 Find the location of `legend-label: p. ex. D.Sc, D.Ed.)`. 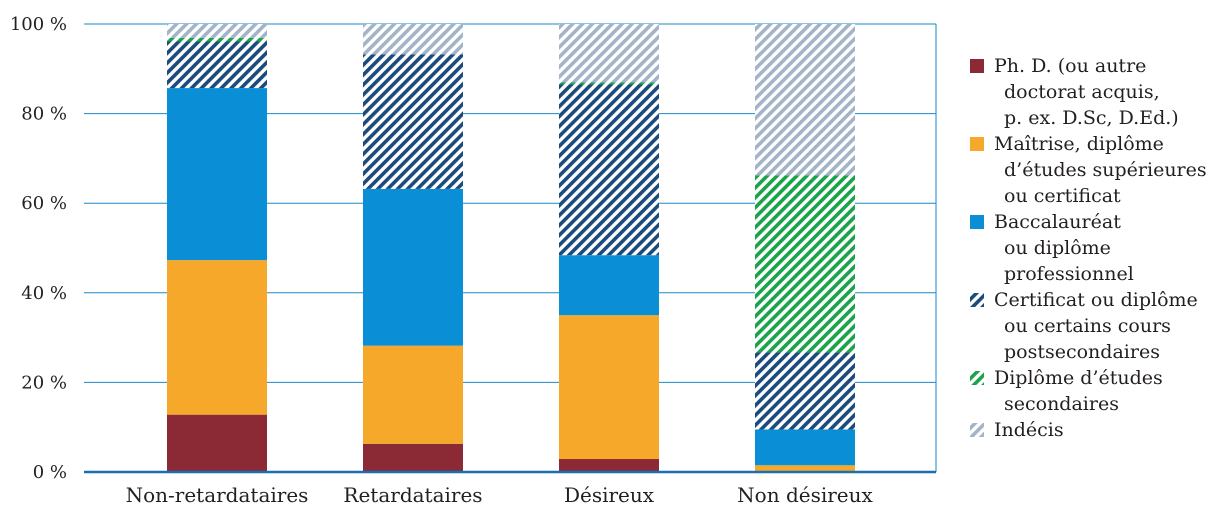

legend-label: p. ex. D.Sc, D.Ed.) is located at coordinates (1091, 118).